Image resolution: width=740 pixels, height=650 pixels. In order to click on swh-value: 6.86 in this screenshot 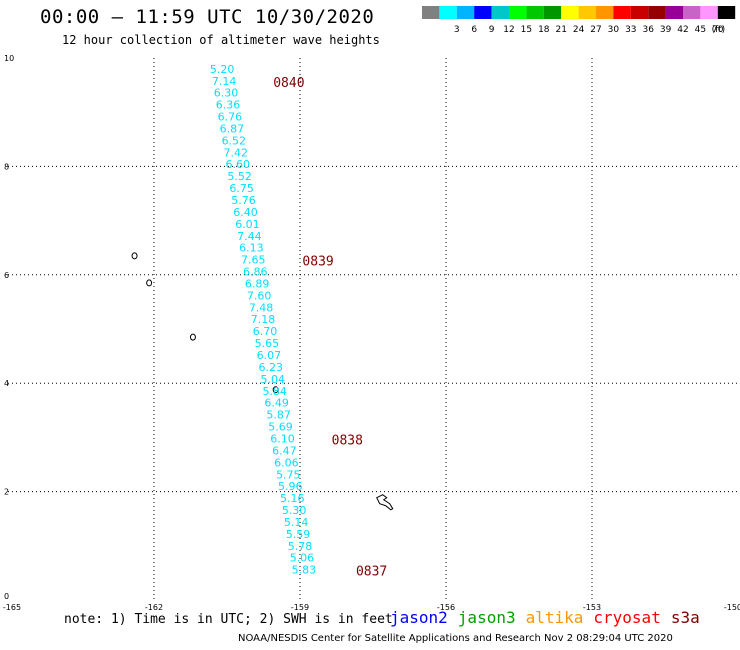, I will do `click(255, 272)`.